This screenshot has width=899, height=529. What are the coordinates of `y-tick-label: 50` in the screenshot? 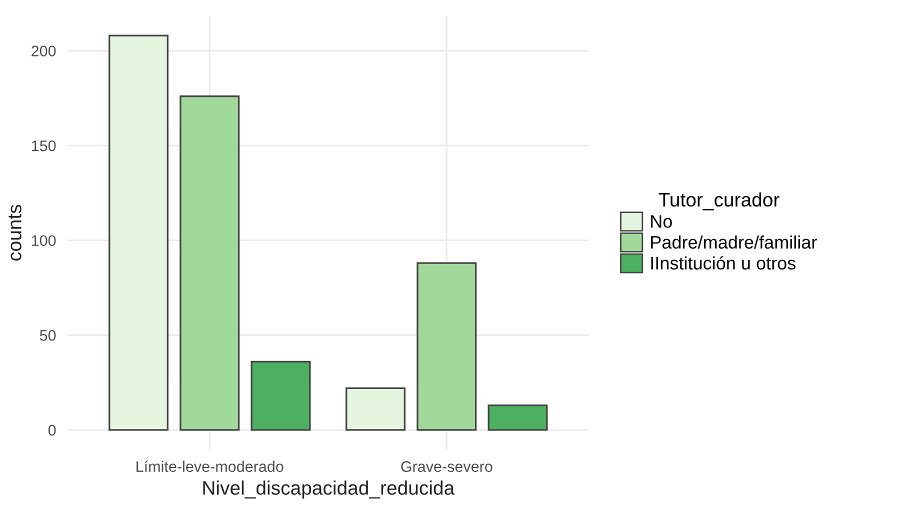 It's located at (48, 335).